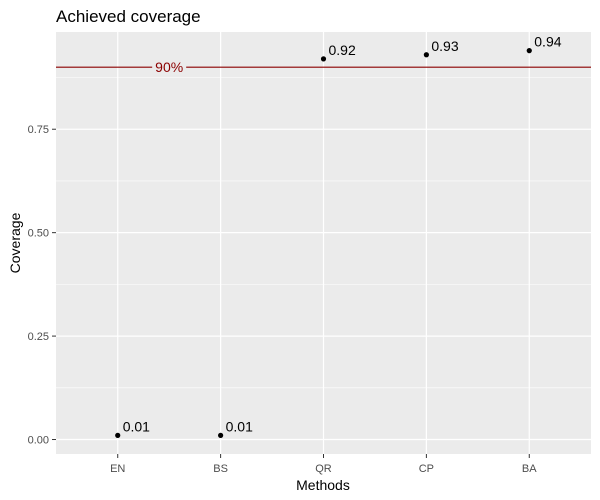 The width and height of the screenshot is (600, 500). I want to click on x-tick-label: QR, so click(323, 469).